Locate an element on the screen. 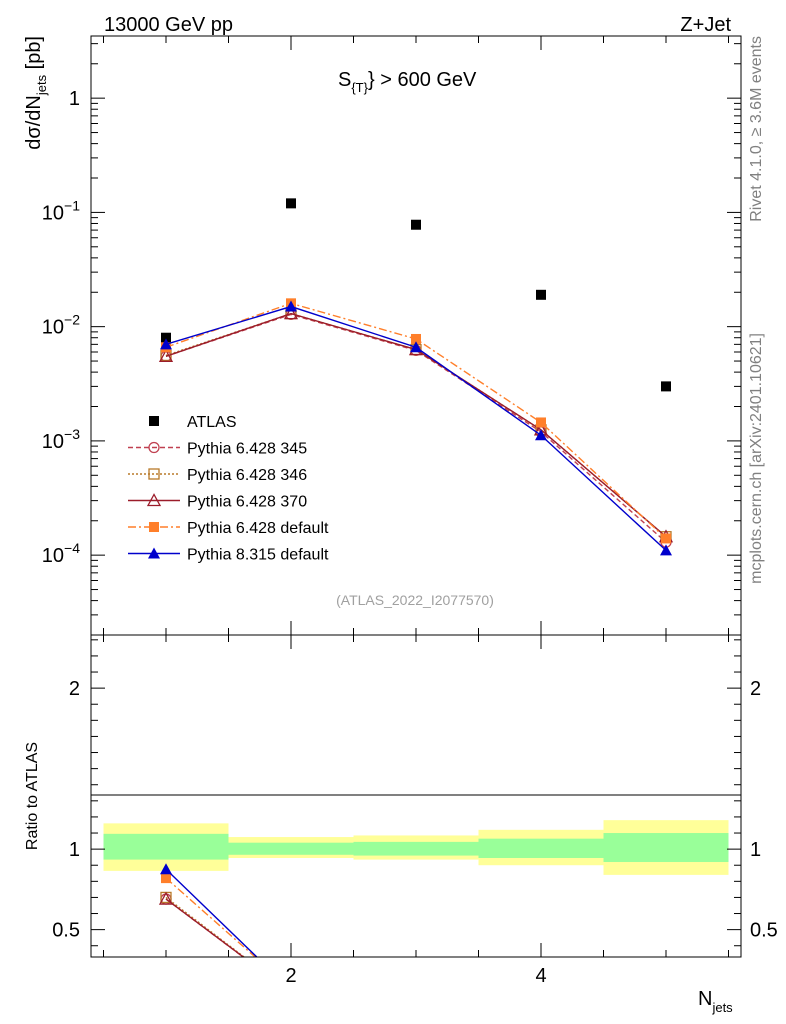 The height and width of the screenshot is (1024, 786). main-y-tick-label: 10⁻¹ is located at coordinates (61, 210).